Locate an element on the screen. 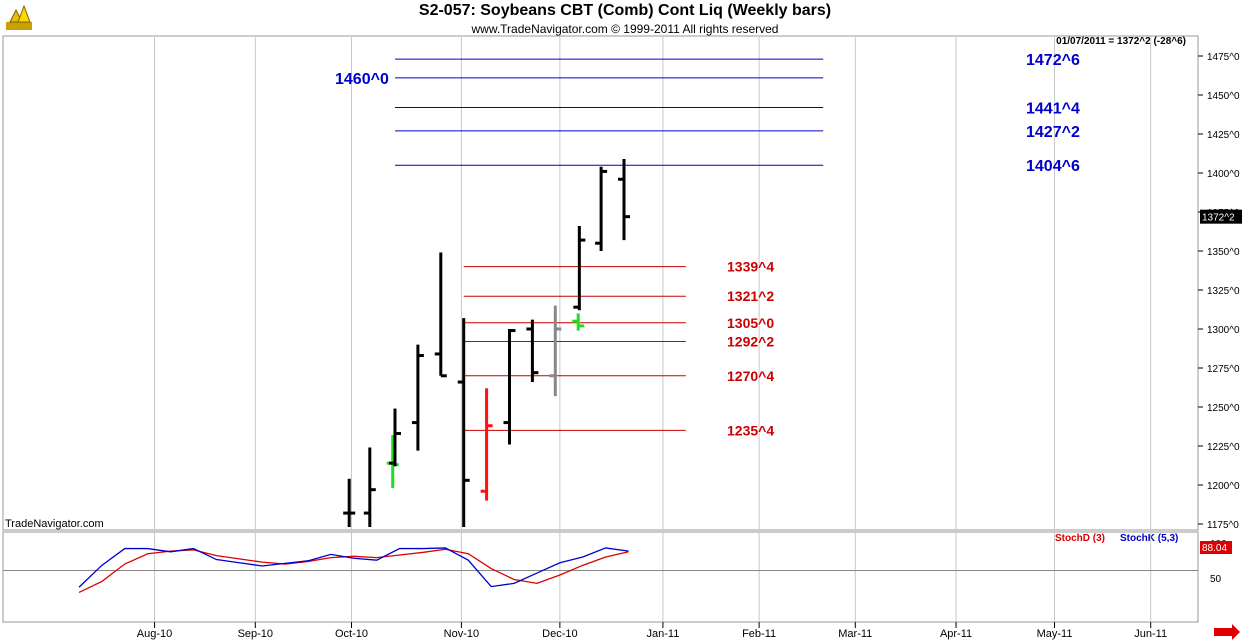  tradenavigator-logo is located at coordinates (19, 17).